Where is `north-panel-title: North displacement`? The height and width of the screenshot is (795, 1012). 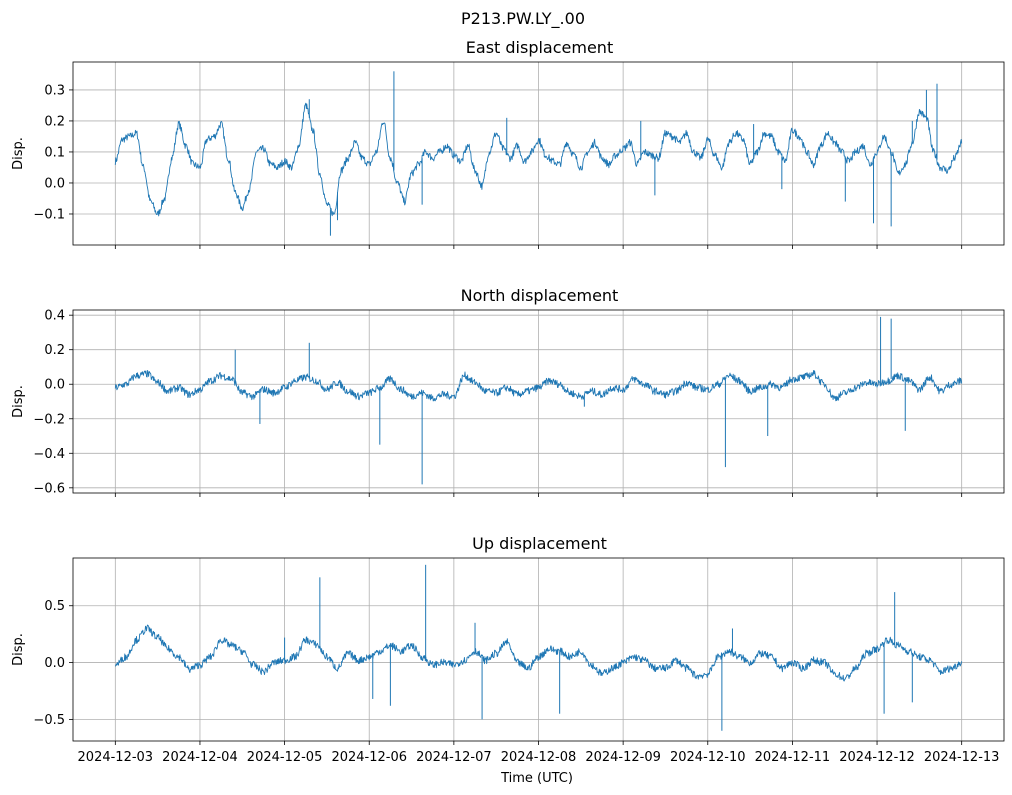
north-panel-title: North displacement is located at coordinates (540, 295).